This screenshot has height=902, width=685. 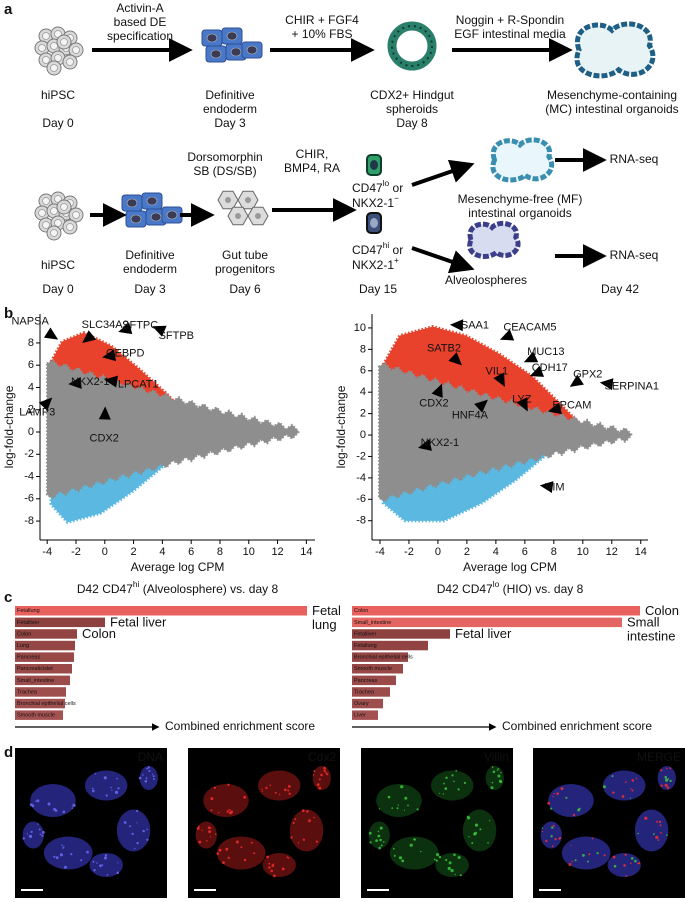 What do you see at coordinates (321, 34) in the screenshot?
I see `label-line: + 10% FBS` at bounding box center [321, 34].